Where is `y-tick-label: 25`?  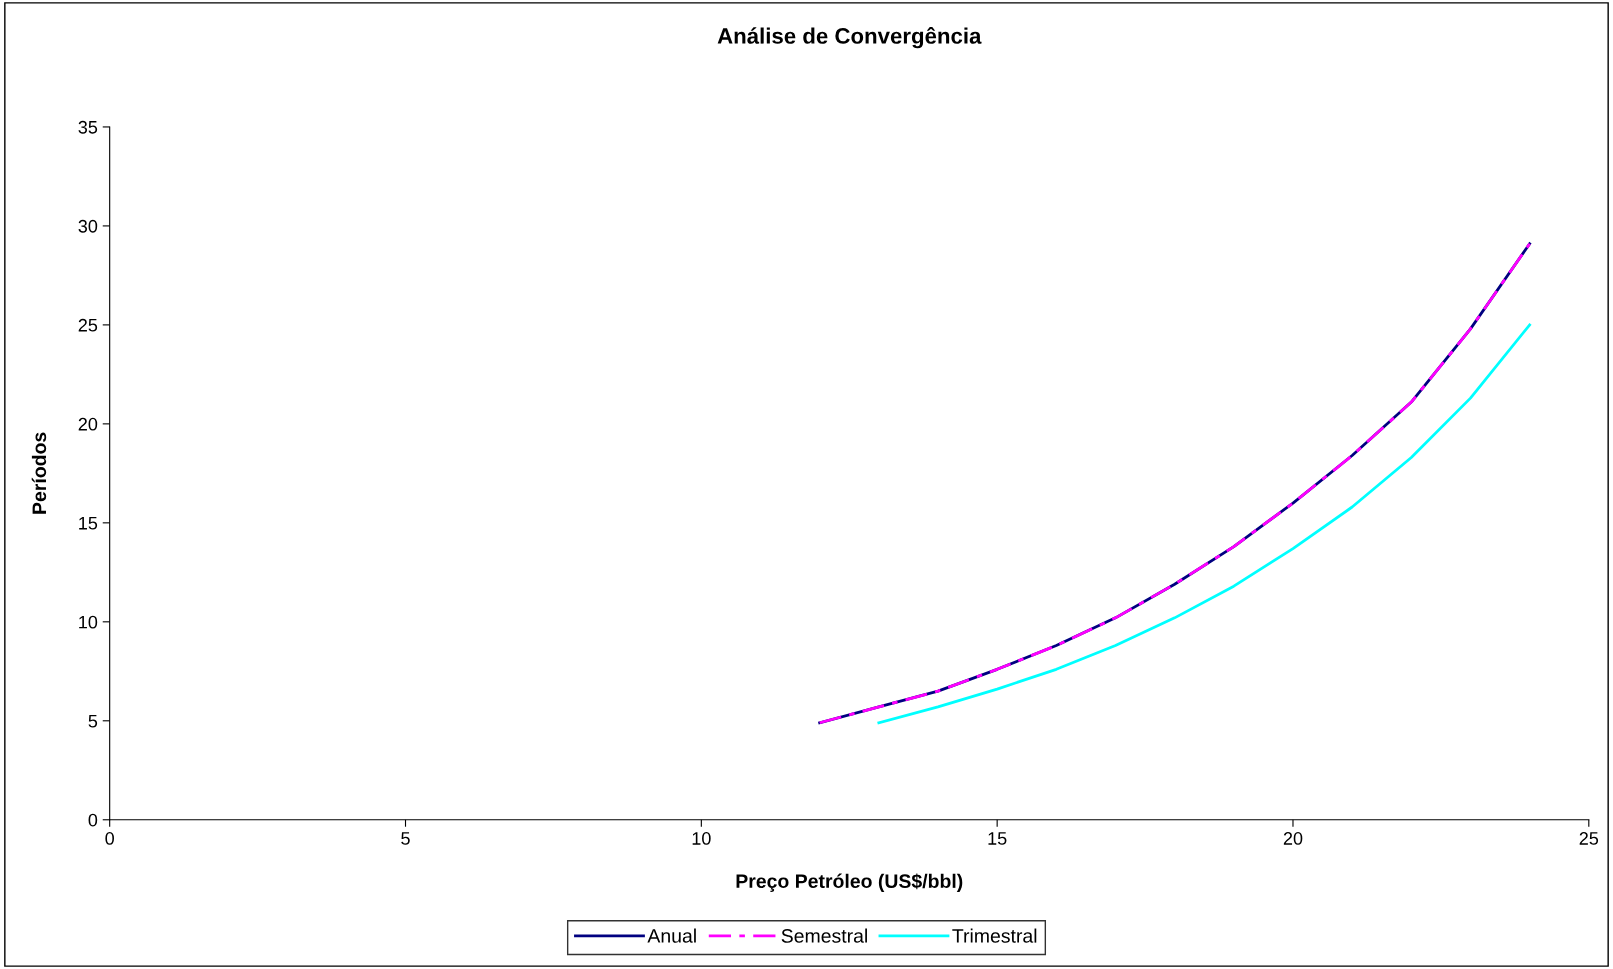
y-tick-label: 25 is located at coordinates (88, 325).